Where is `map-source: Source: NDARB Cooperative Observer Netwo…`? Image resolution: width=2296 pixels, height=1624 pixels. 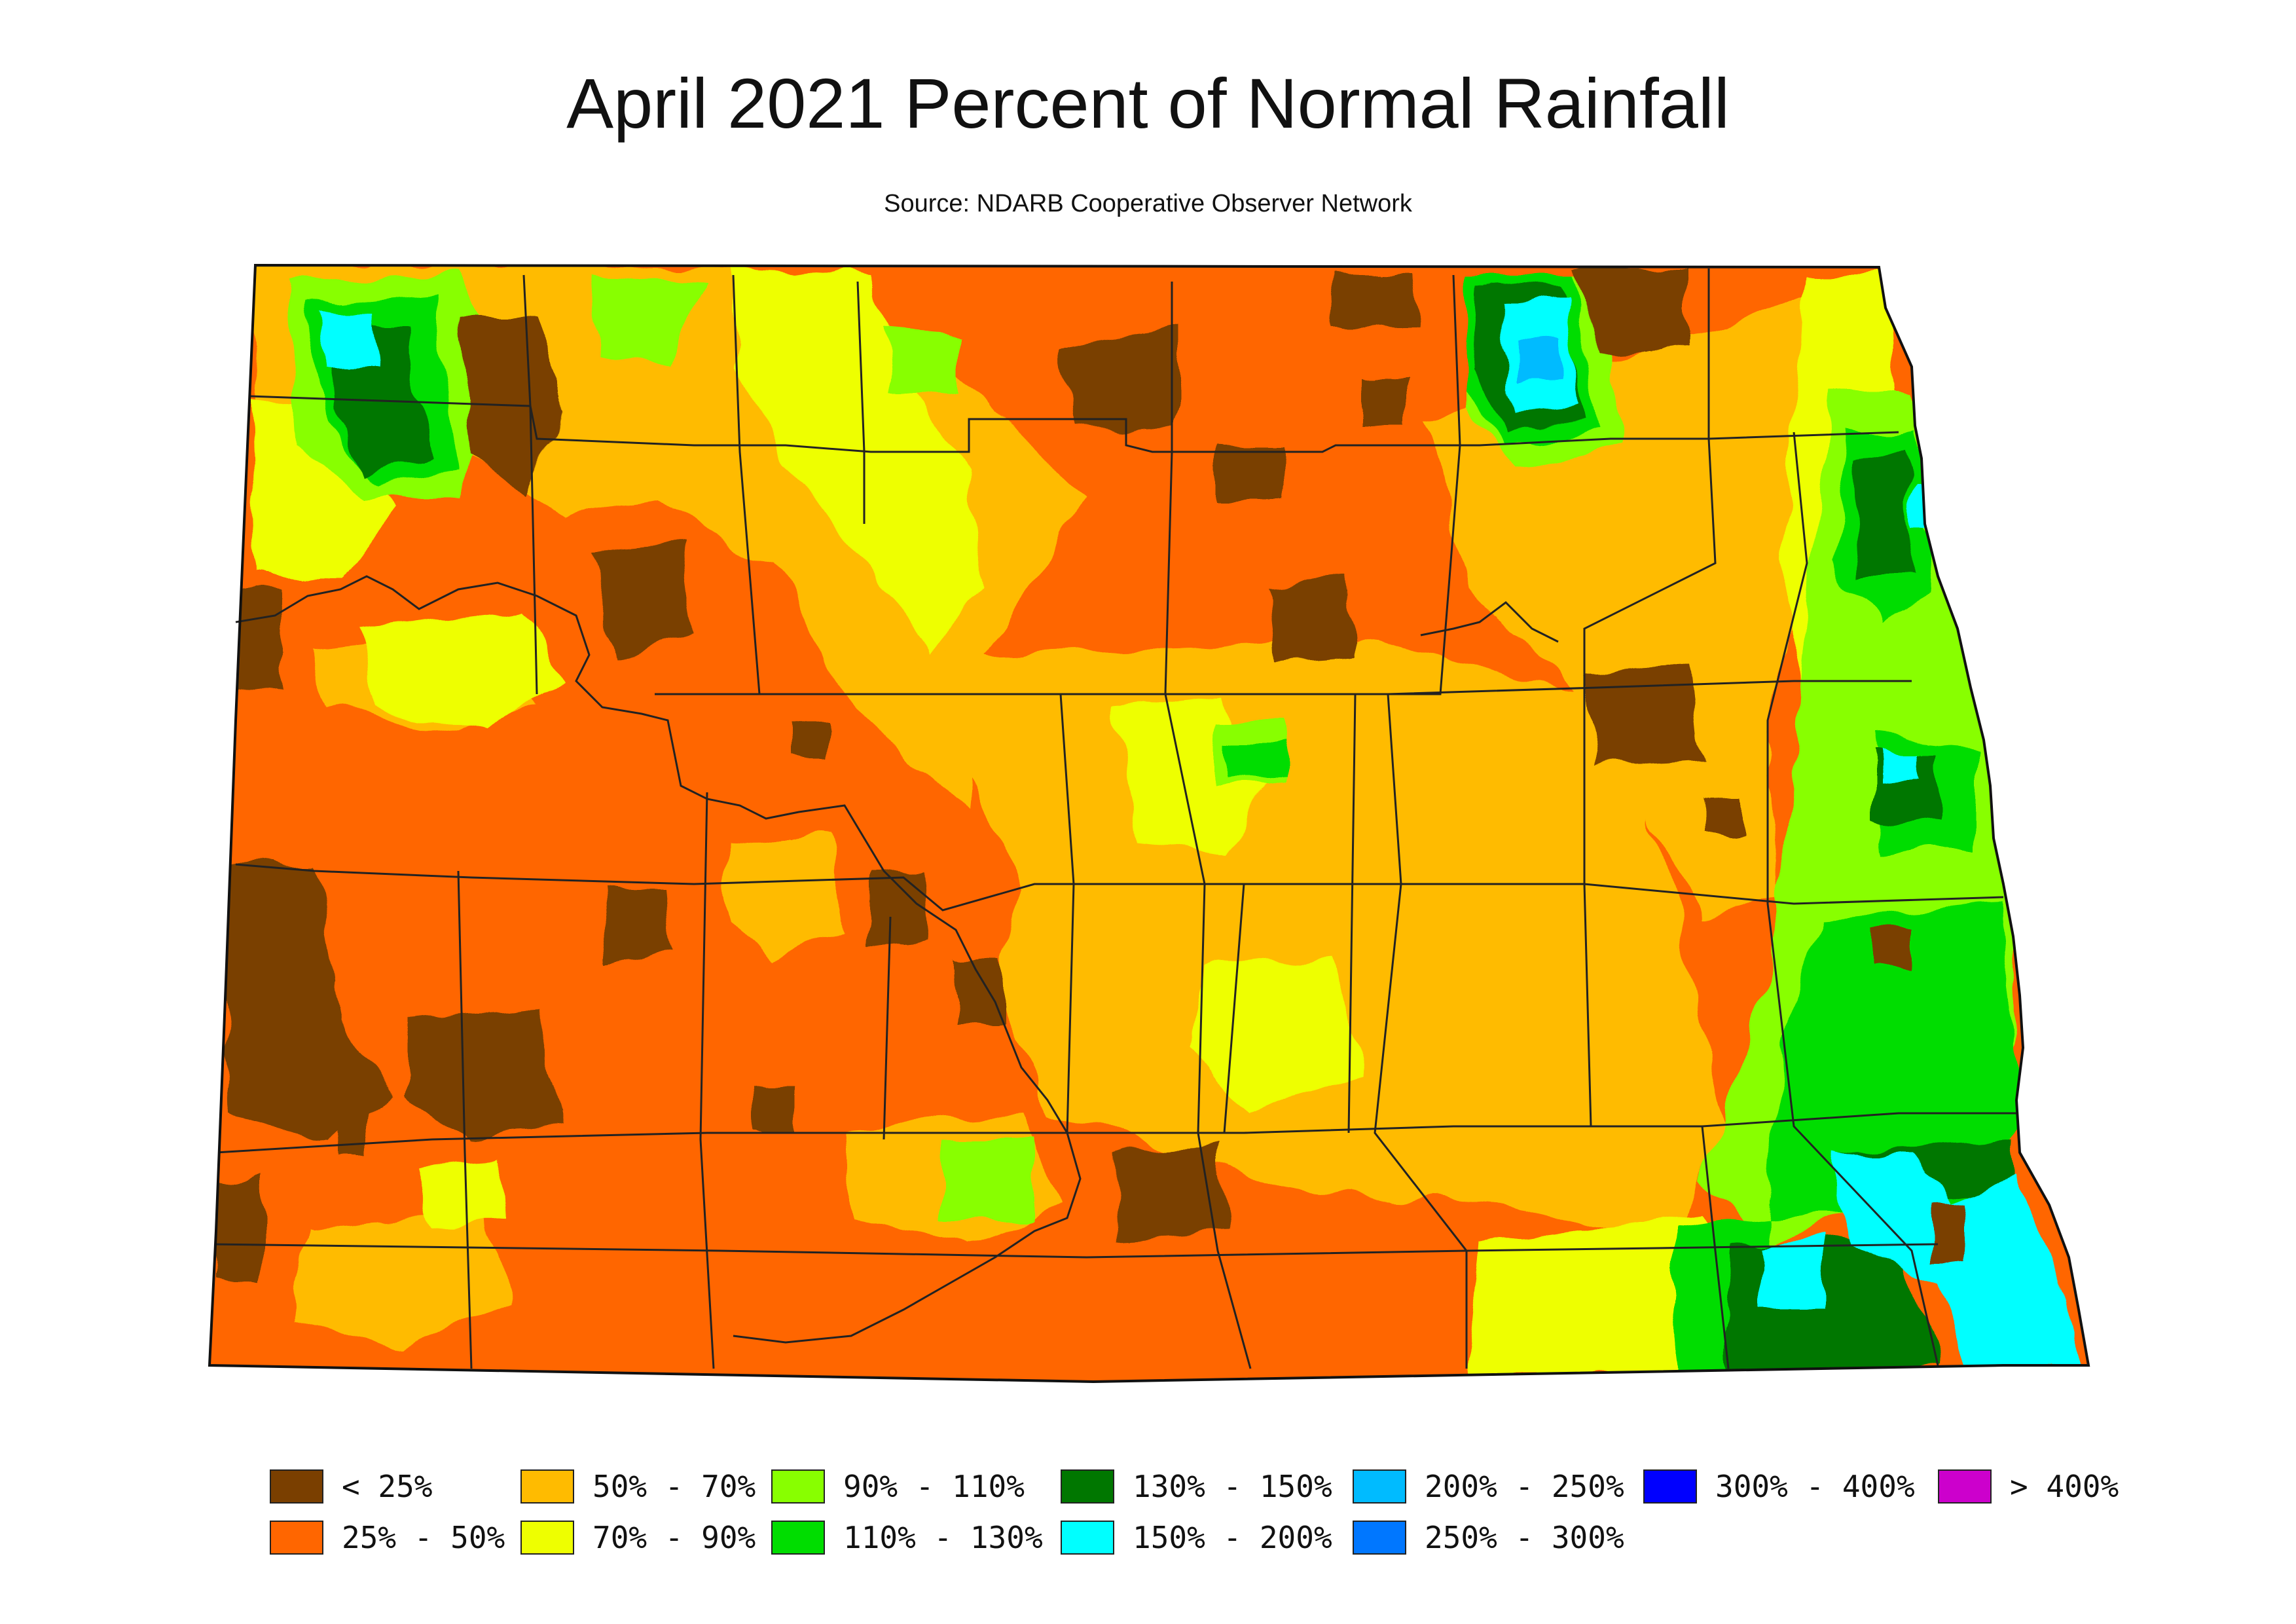
map-source: Source: NDARB Cooperative Observer Netwo… is located at coordinates (1148, 203).